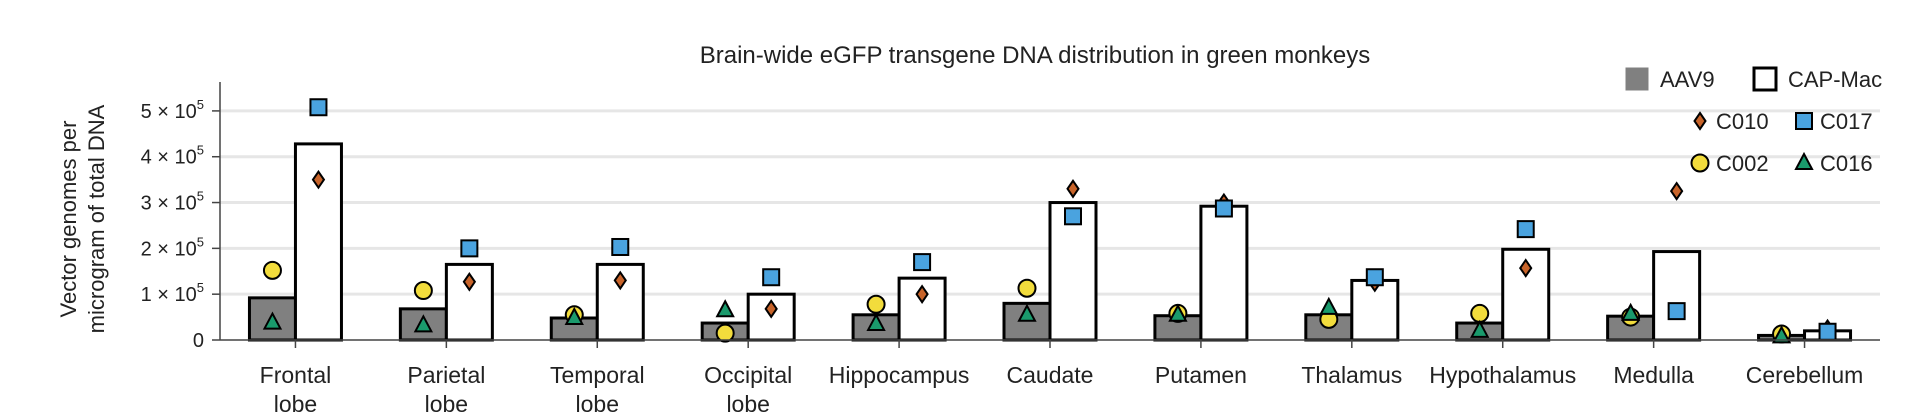  I want to click on y-axis-label-line-1: Vector genomes per, so click(68, 219).